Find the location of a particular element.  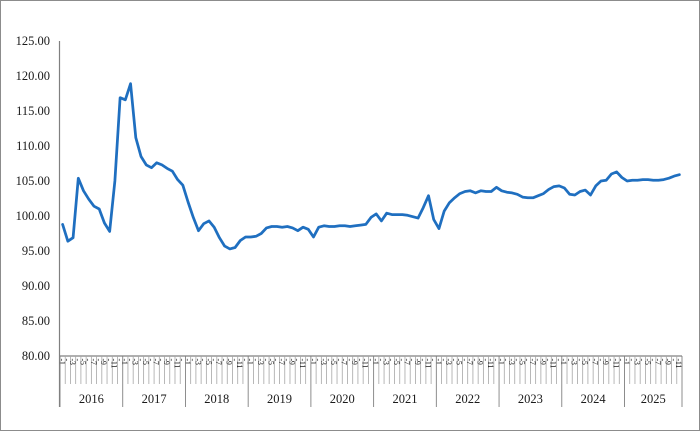

year-label: 2019 is located at coordinates (279, 399).